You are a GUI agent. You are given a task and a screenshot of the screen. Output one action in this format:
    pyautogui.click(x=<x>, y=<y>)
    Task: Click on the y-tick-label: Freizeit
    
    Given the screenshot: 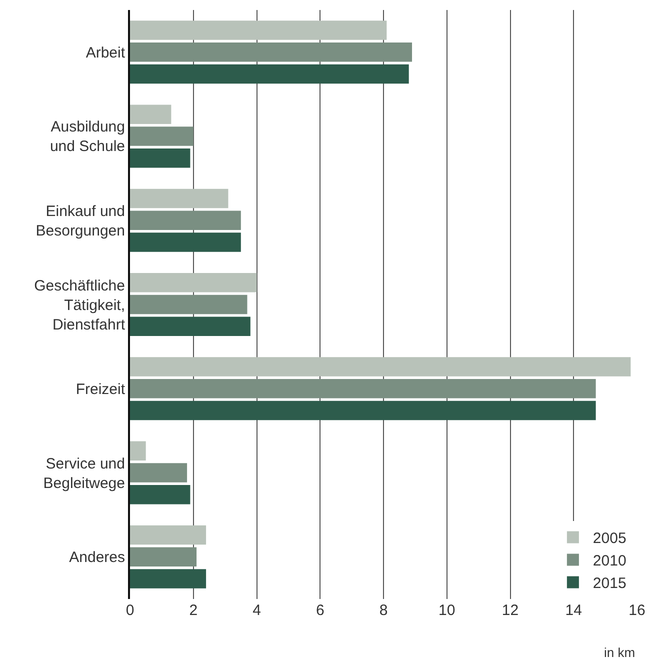 What is the action you would take?
    pyautogui.click(x=101, y=389)
    